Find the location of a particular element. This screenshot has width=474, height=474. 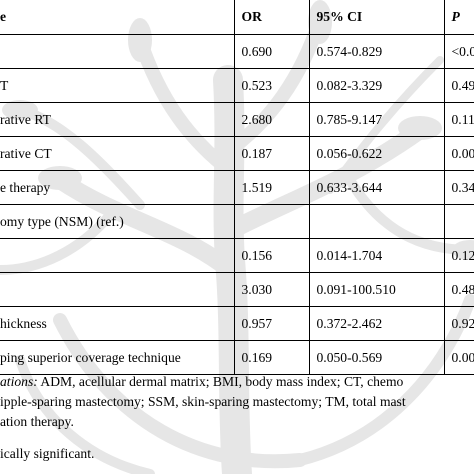

significance-note: ically significant. is located at coordinates (47, 453).